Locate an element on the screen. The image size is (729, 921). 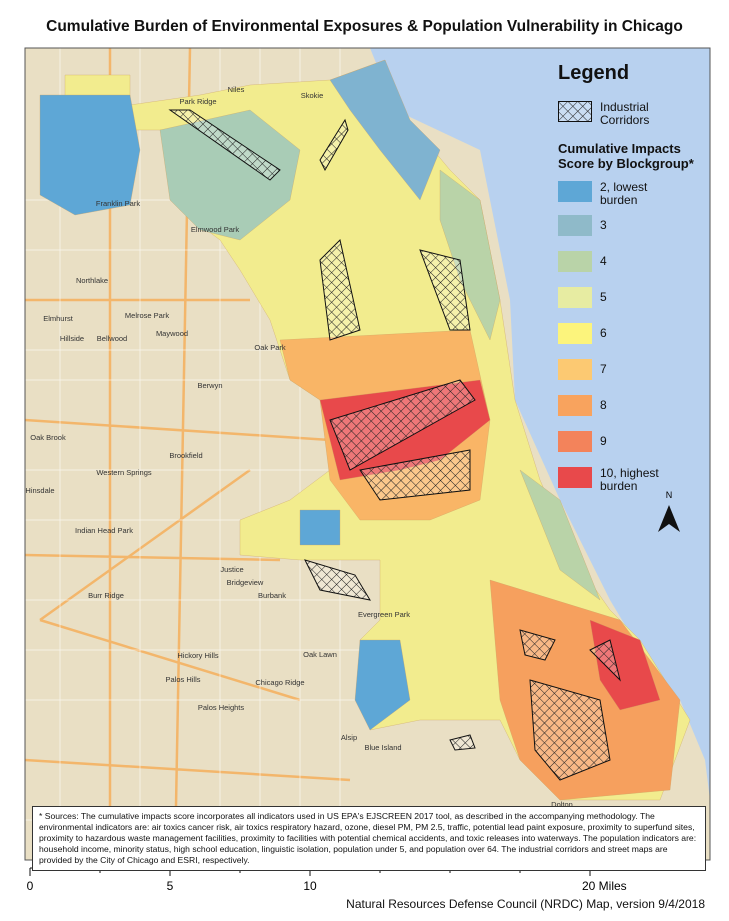
legend-label: 4 is located at coordinates (603, 261).